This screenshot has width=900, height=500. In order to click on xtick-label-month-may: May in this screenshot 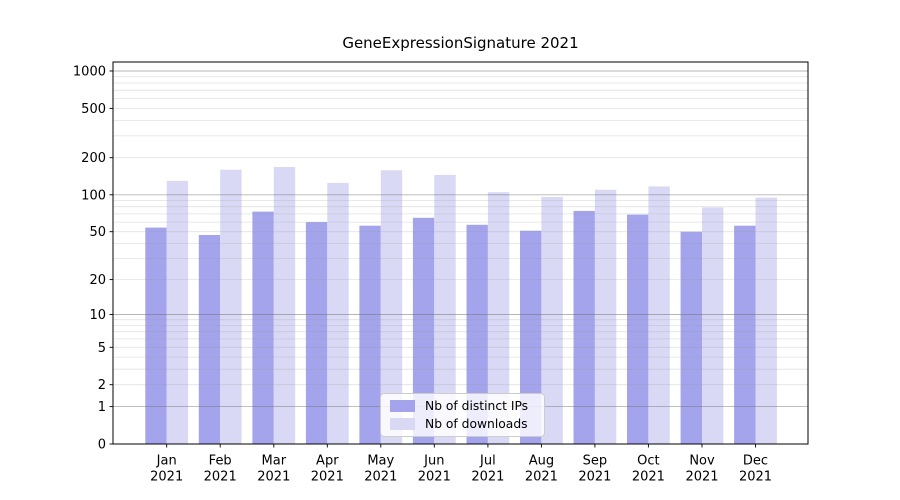, I will do `click(380, 461)`.